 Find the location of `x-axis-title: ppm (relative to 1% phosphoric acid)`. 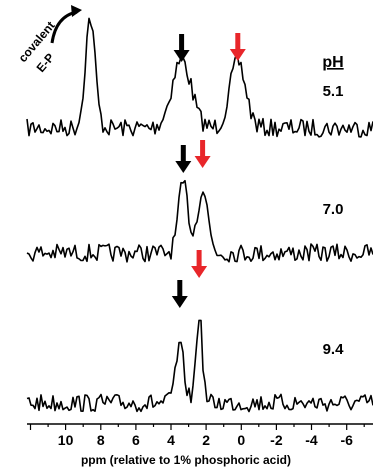

x-axis-title: ppm (relative to 1% phosphoric acid) is located at coordinates (186, 460).